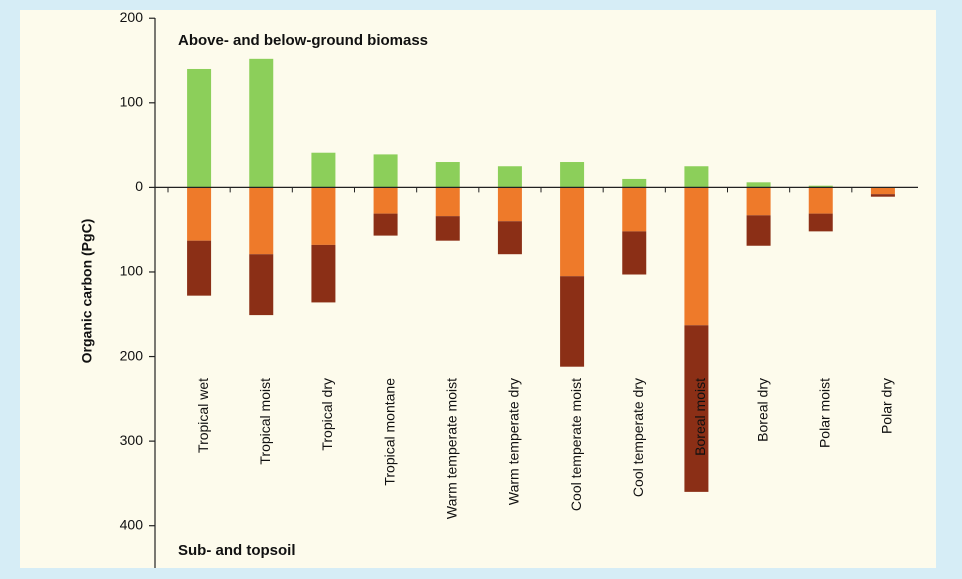  What do you see at coordinates (265, 421) in the screenshot?
I see `x-tick-label: Tropical moist` at bounding box center [265, 421].